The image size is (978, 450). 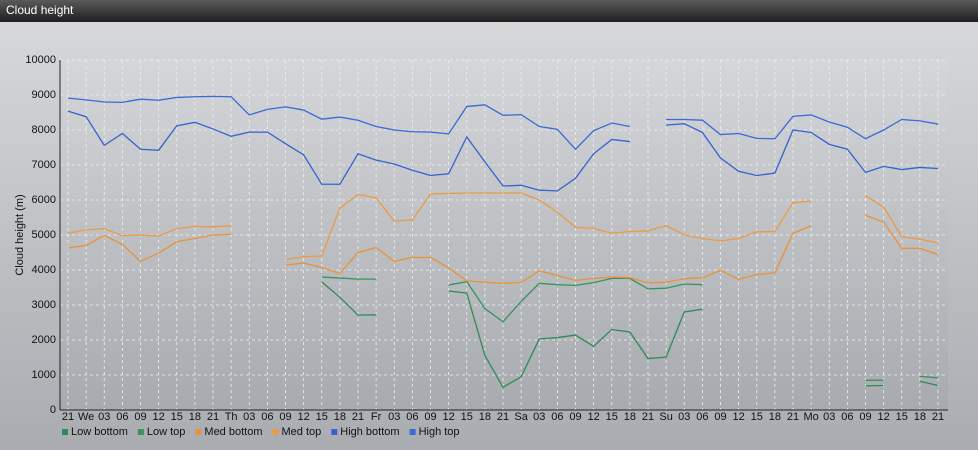 What do you see at coordinates (53, 410) in the screenshot?
I see `y-tick-label: 0` at bounding box center [53, 410].